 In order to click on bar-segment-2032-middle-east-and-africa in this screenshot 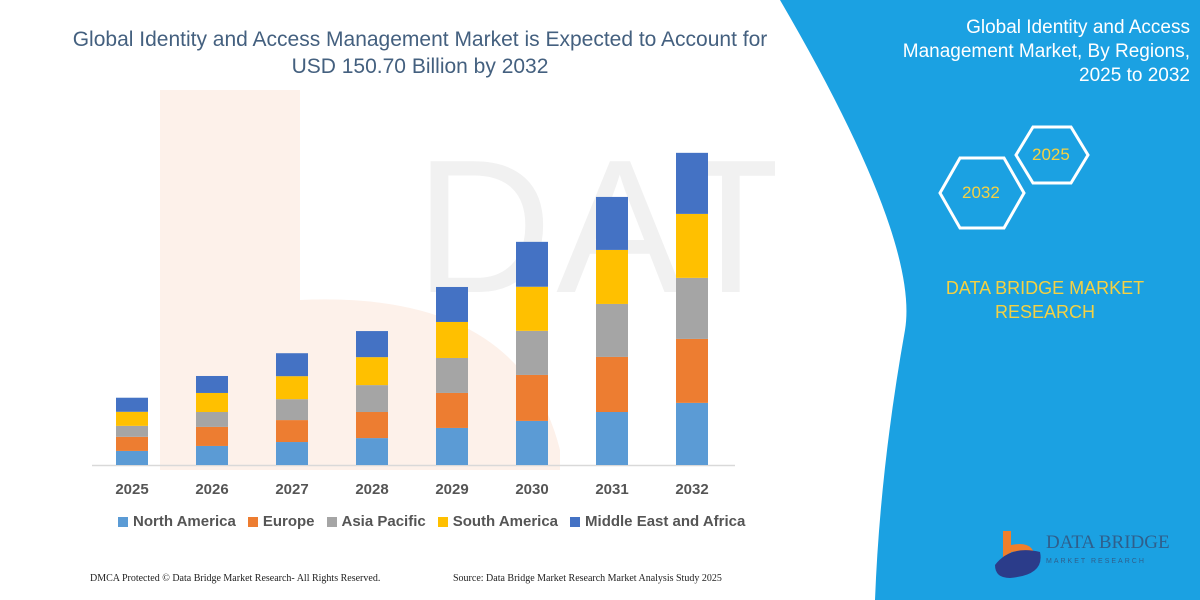, I will do `click(692, 183)`.